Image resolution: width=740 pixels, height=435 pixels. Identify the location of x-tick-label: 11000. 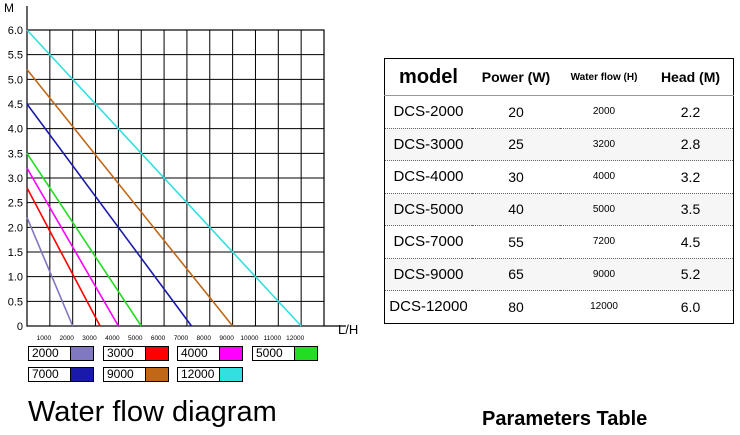
(273, 338).